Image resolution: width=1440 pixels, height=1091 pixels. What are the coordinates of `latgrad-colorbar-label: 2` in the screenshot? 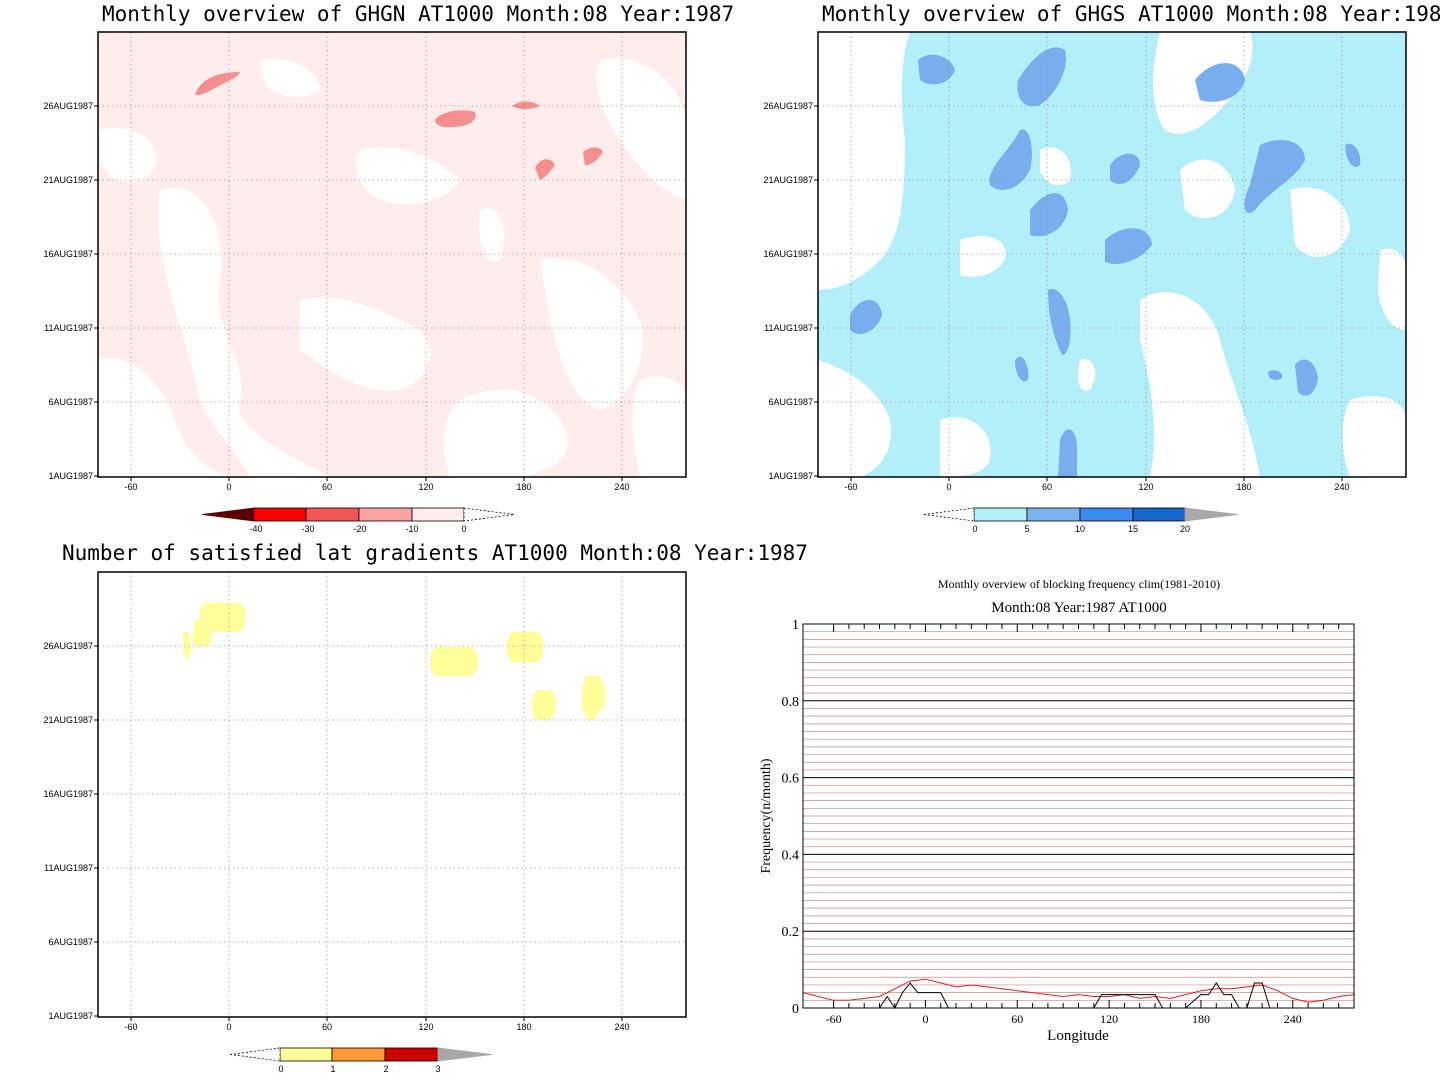 It's located at (385, 1069).